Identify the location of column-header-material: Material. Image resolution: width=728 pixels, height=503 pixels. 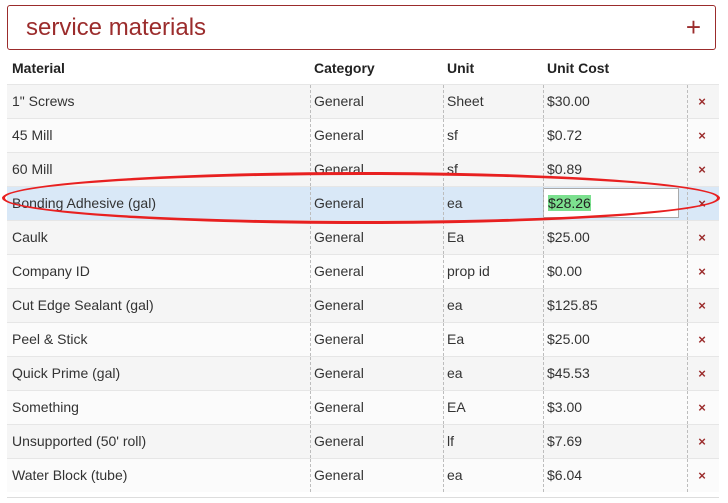
(38, 68).